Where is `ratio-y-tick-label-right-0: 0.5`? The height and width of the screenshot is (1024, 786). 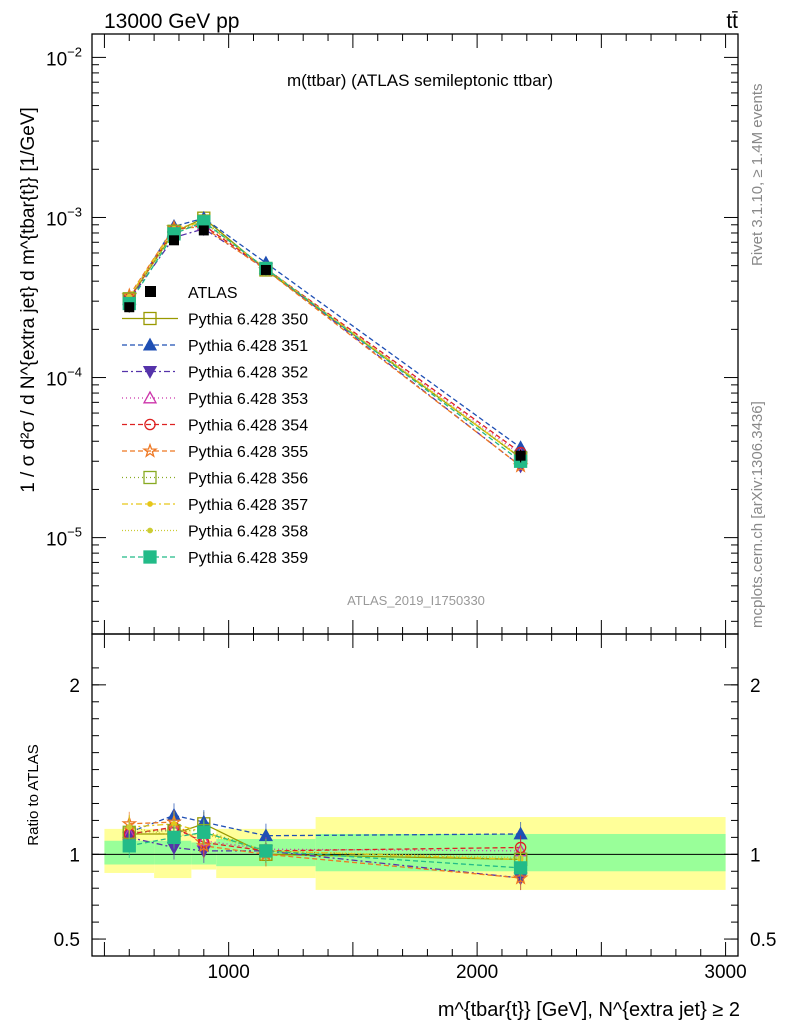 ratio-y-tick-label-right-0: 0.5 is located at coordinates (763, 940).